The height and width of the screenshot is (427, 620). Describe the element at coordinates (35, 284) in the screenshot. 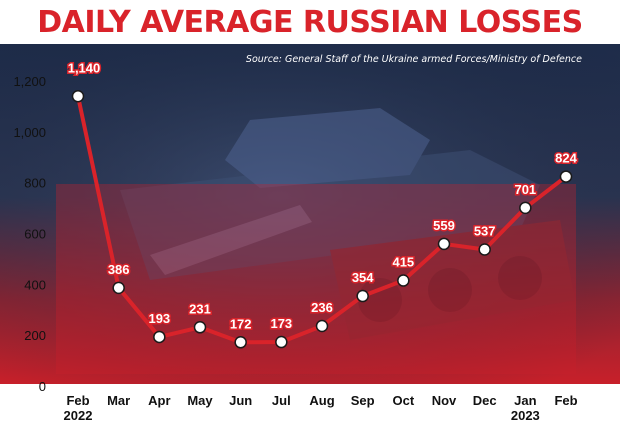

I see `y-tick-label: 400` at that location.